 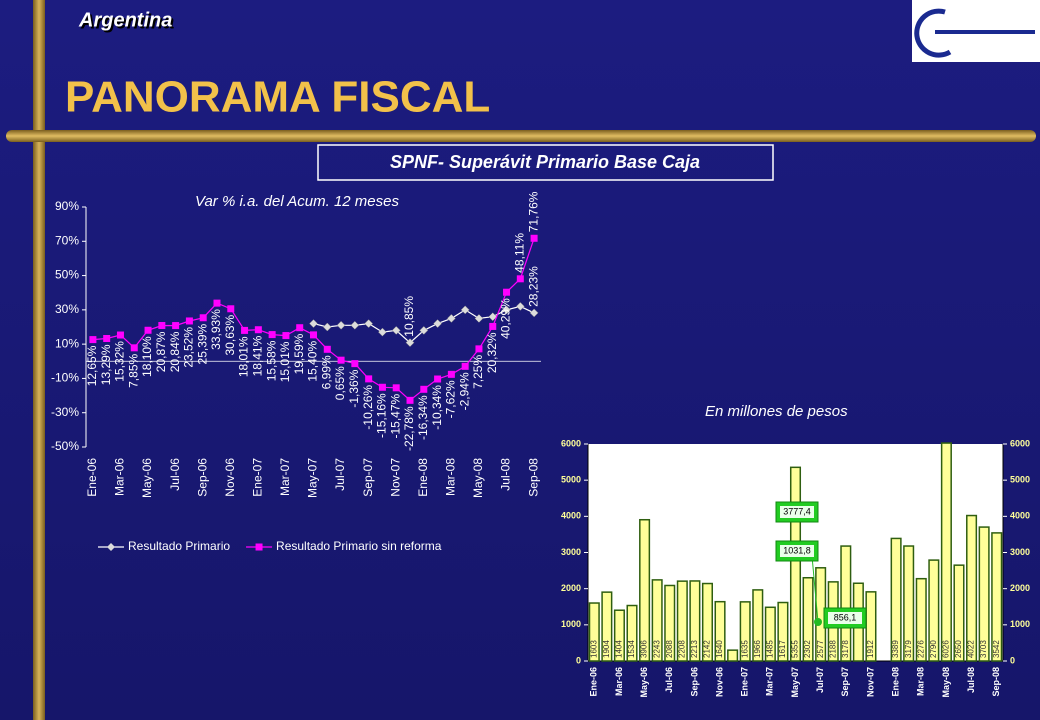 What do you see at coordinates (1020, 552) in the screenshot?
I see `y2-tick-label: 3000` at bounding box center [1020, 552].